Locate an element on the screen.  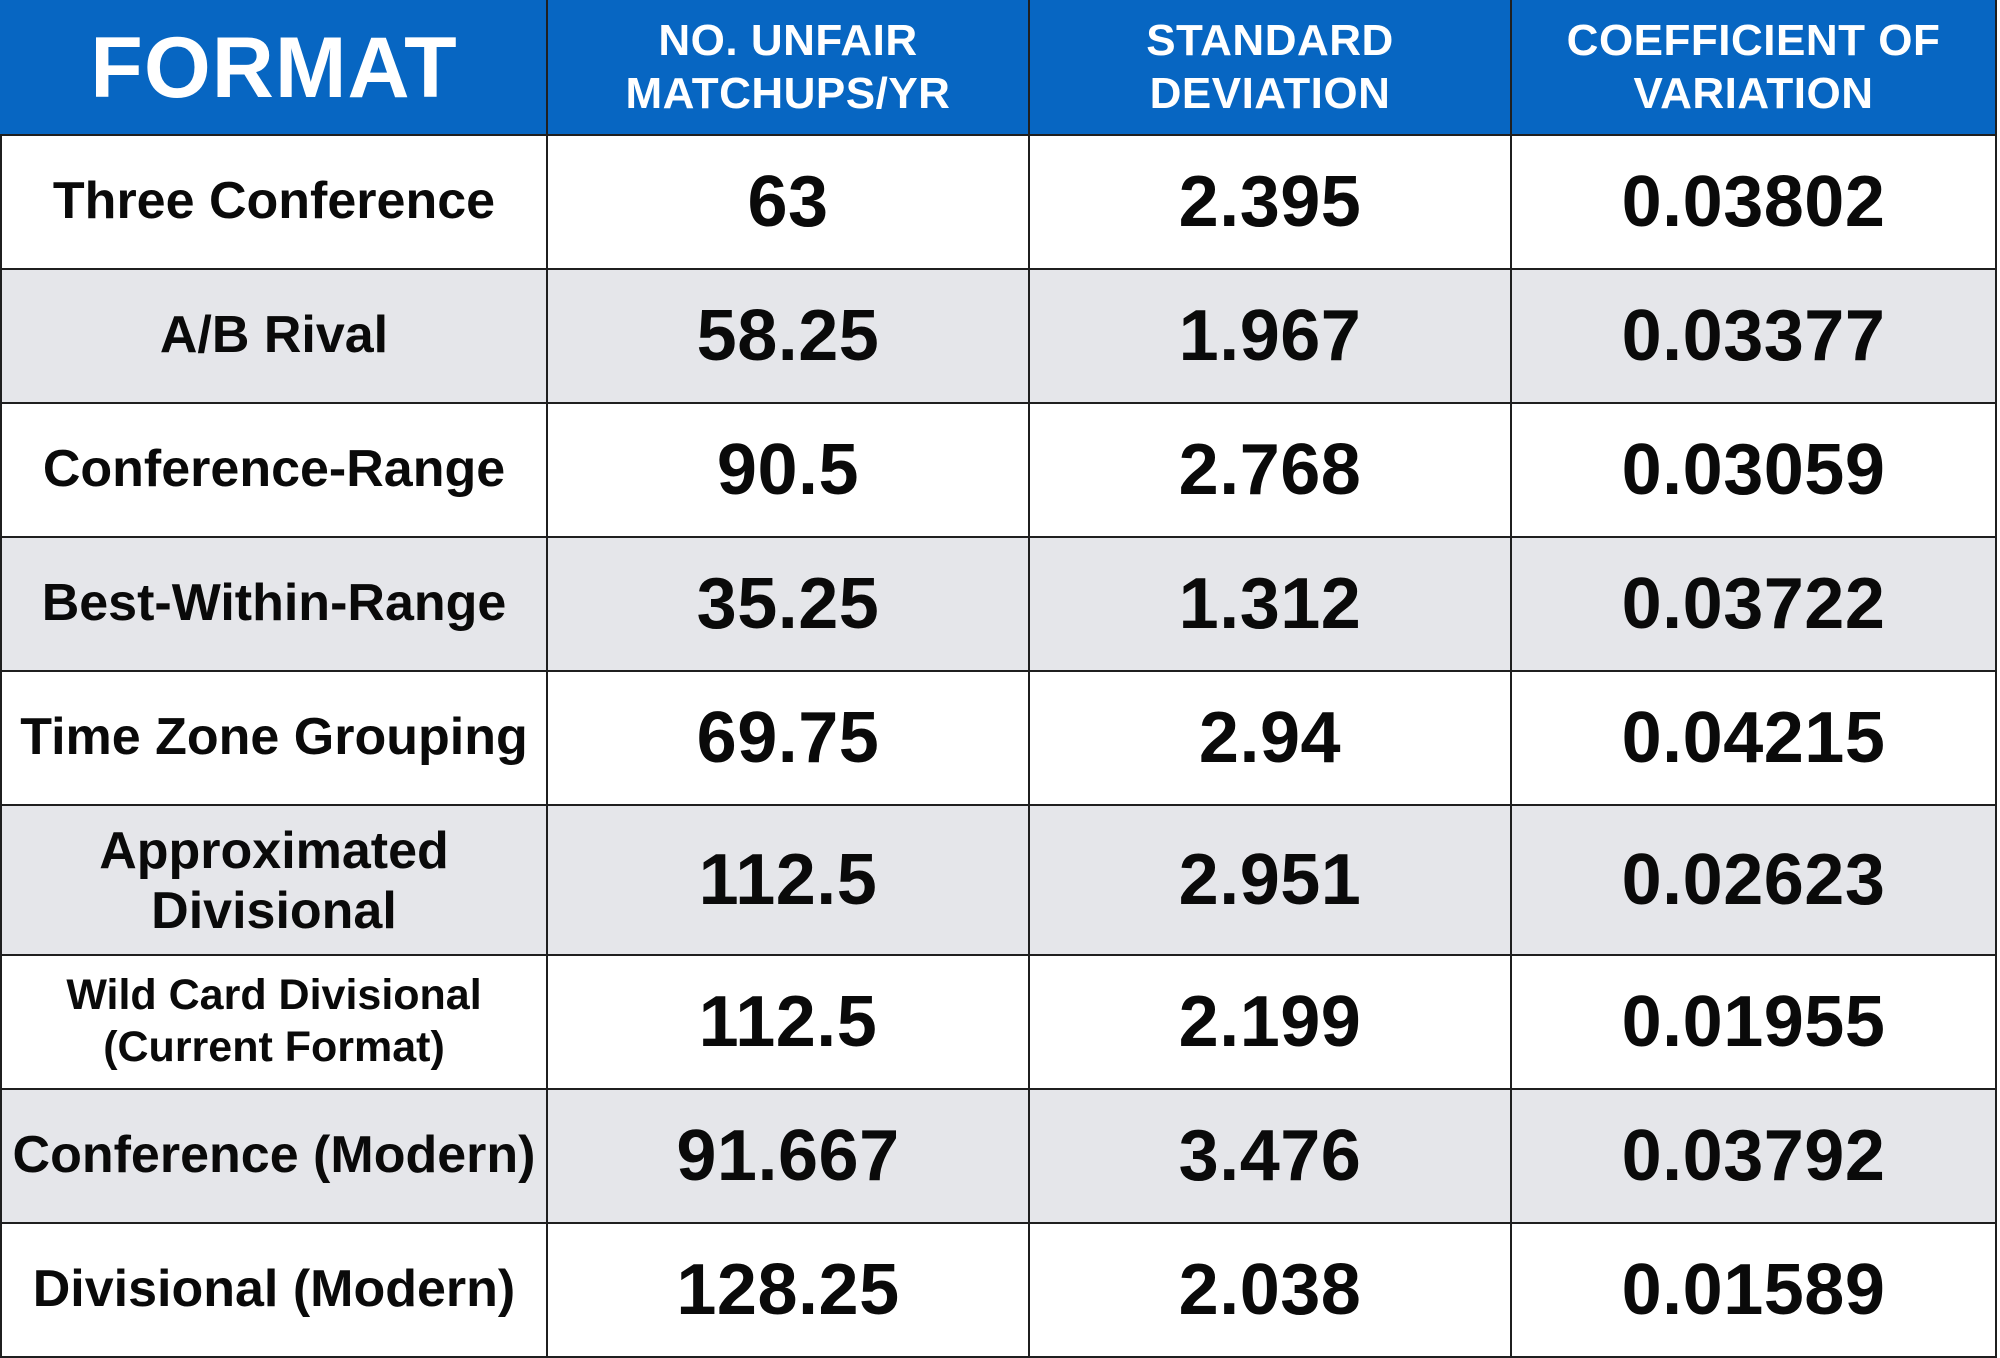
std-dev-cell: 1.967 is located at coordinates (1270, 336).